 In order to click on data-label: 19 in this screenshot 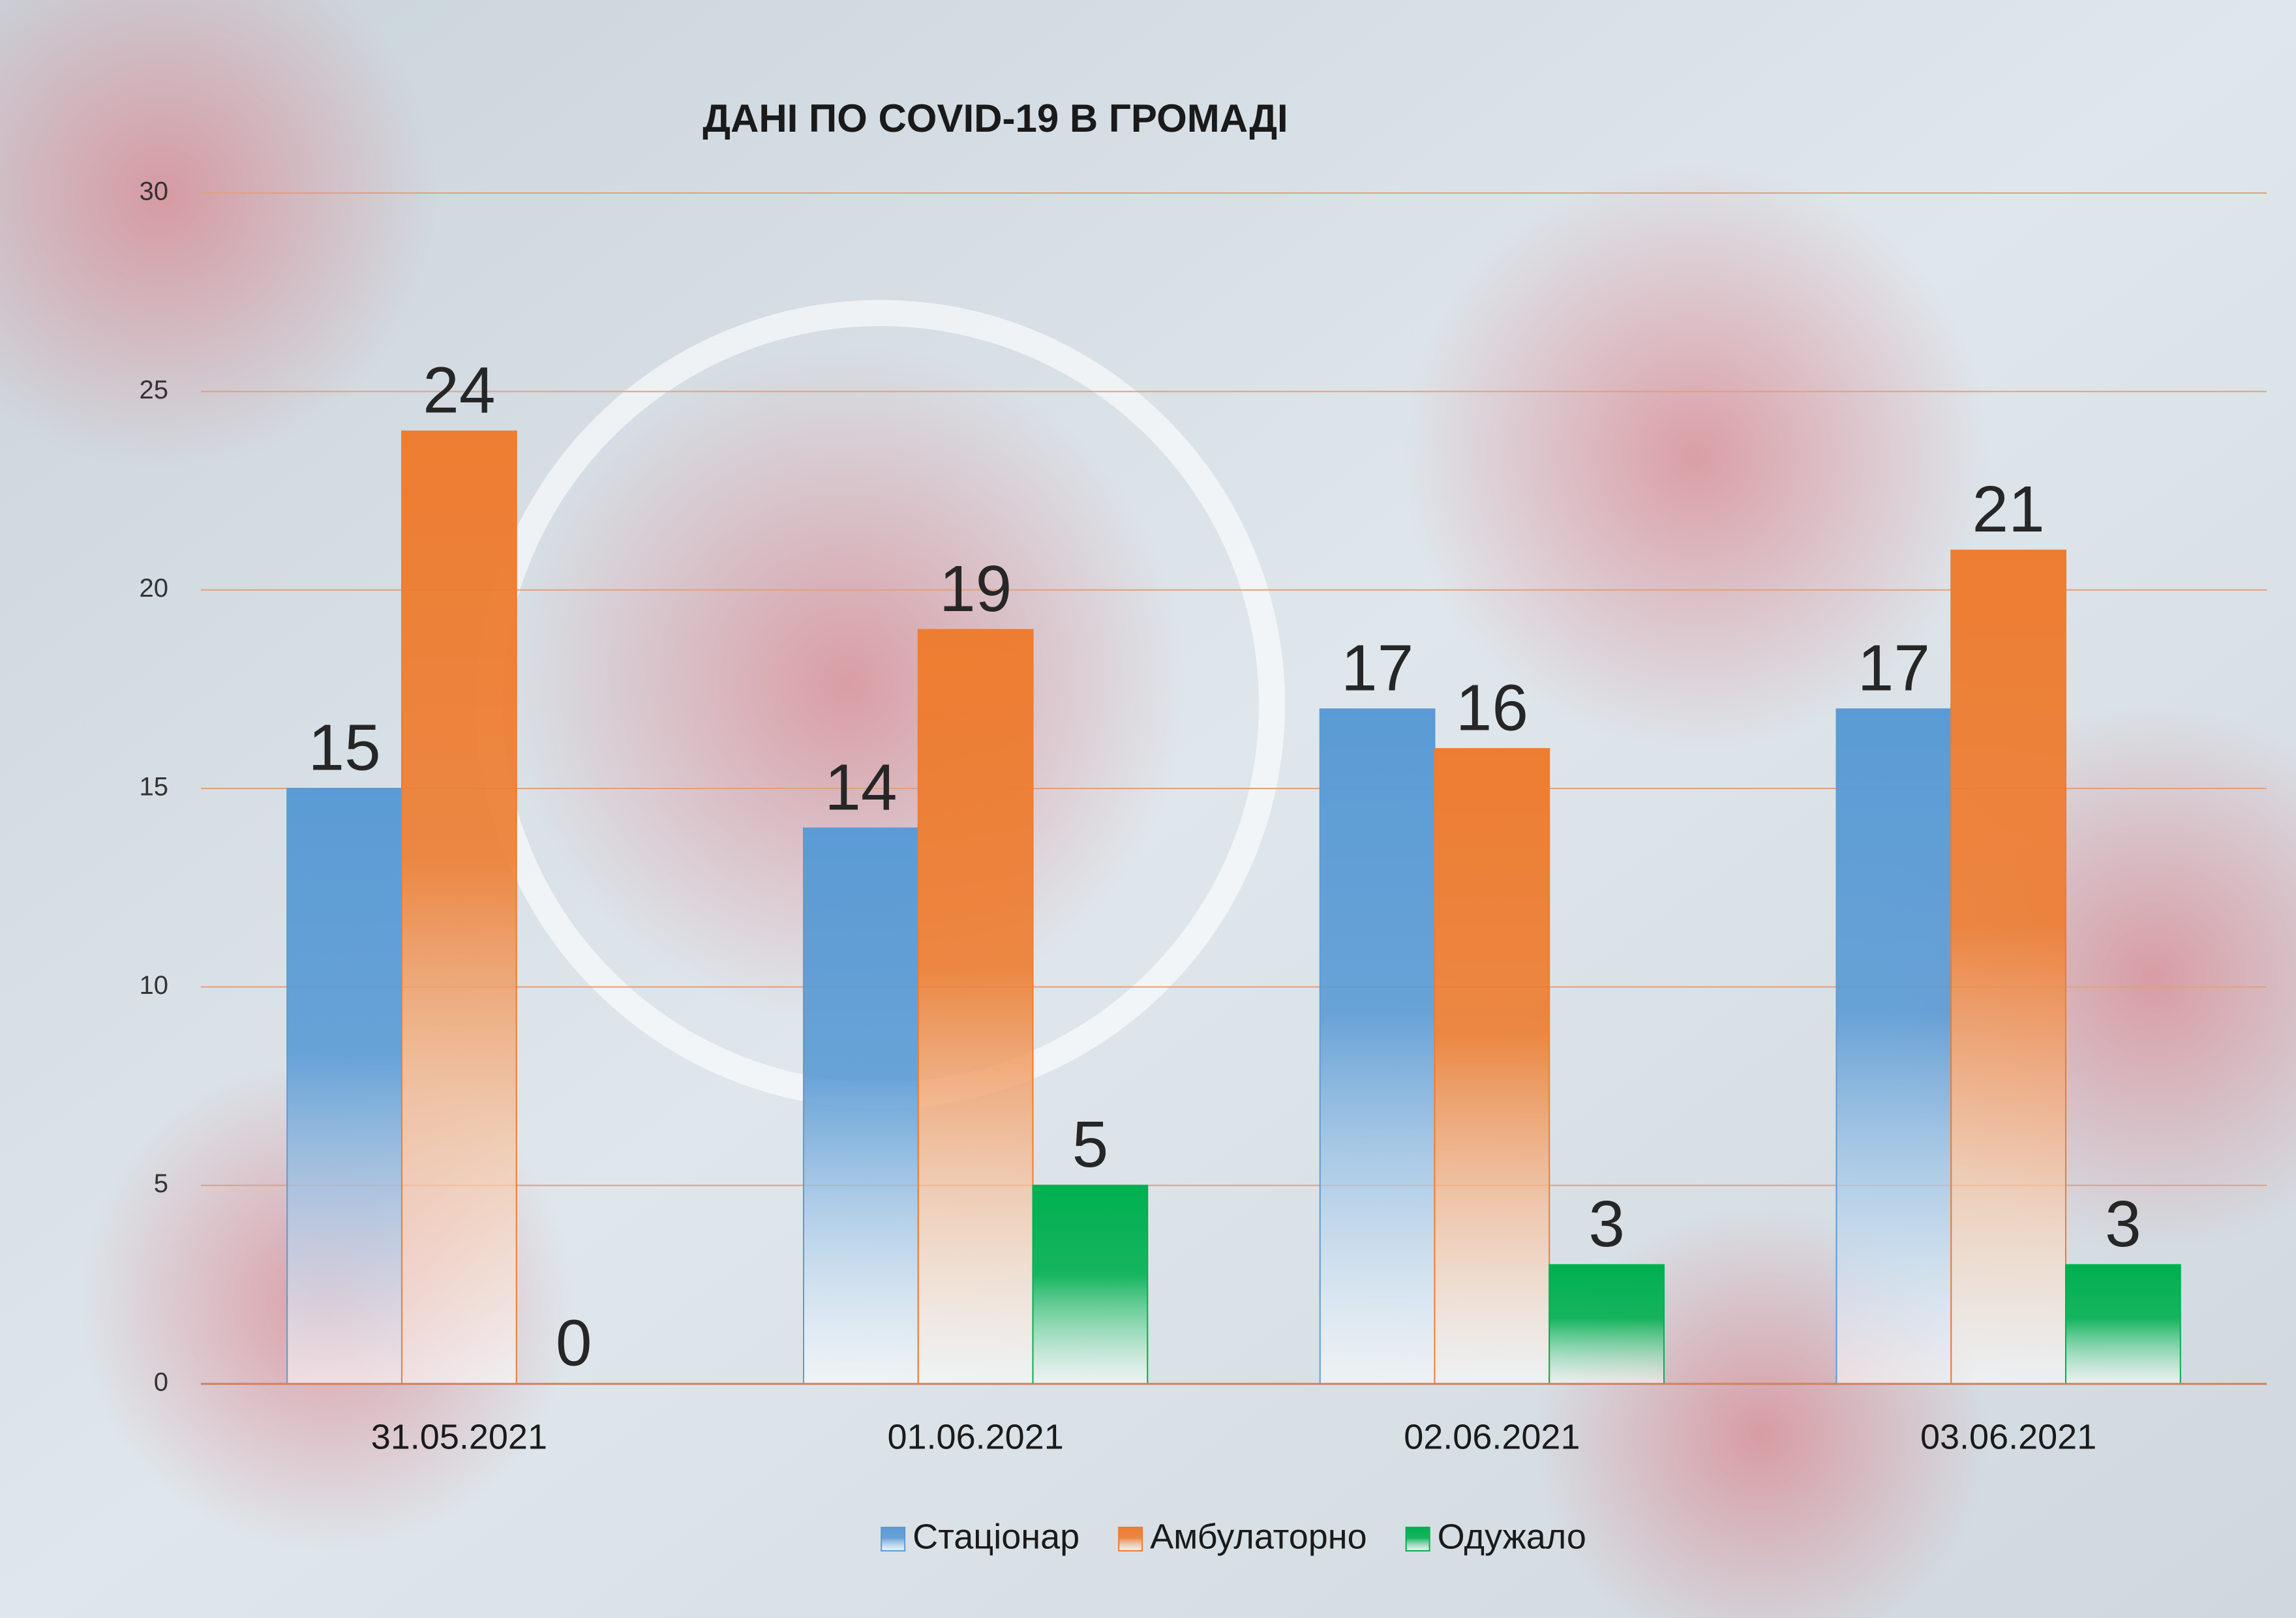, I will do `click(975, 588)`.